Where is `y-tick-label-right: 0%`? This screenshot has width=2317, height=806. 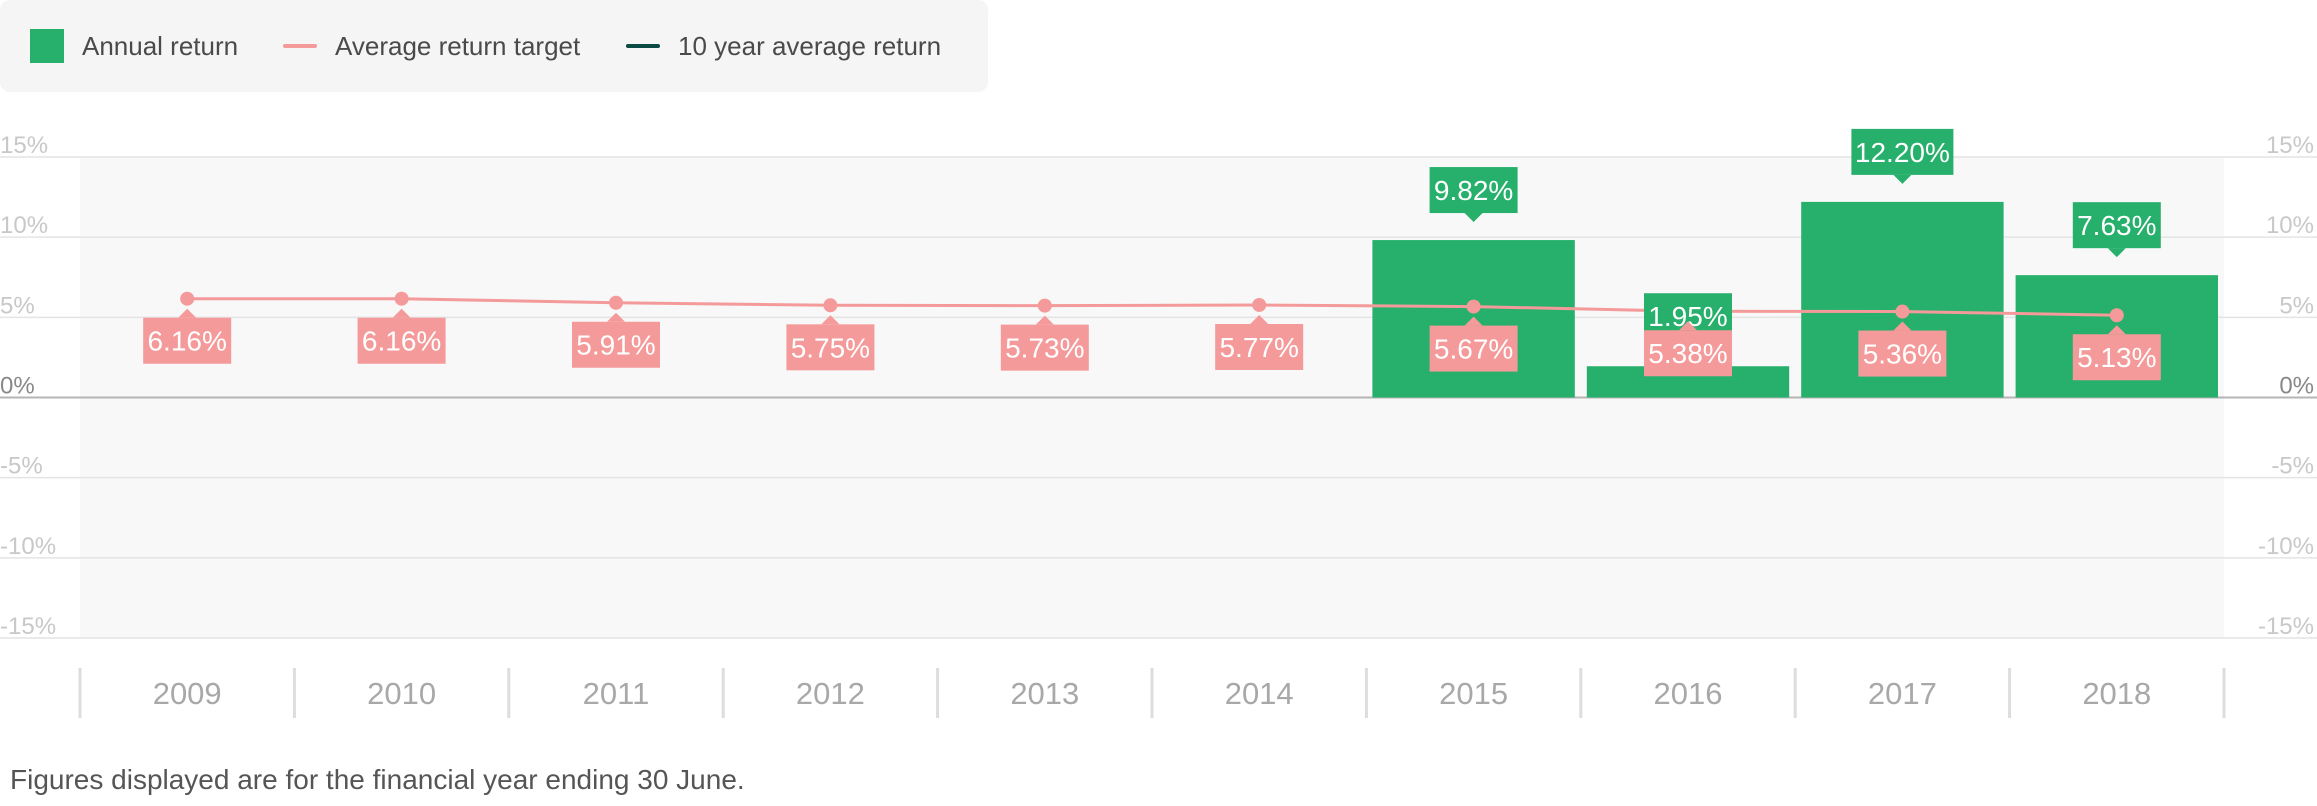
y-tick-label-right: 0% is located at coordinates (2296, 386).